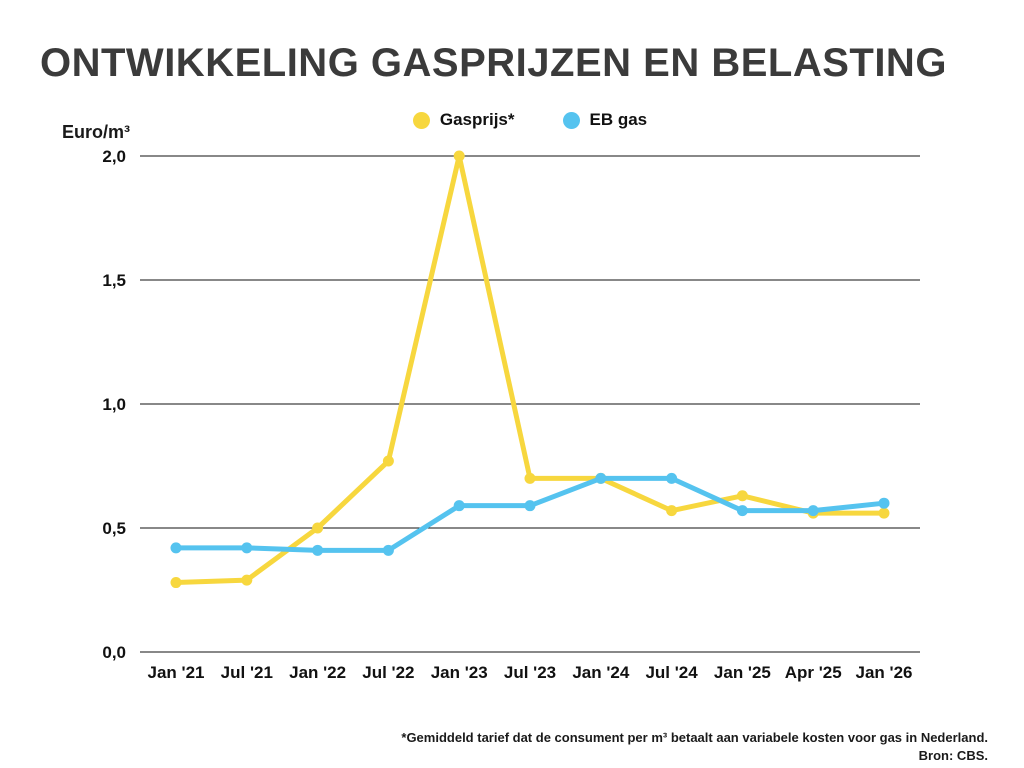 The image size is (1024, 768). I want to click on y-tick-label: 1,5, so click(114, 280).